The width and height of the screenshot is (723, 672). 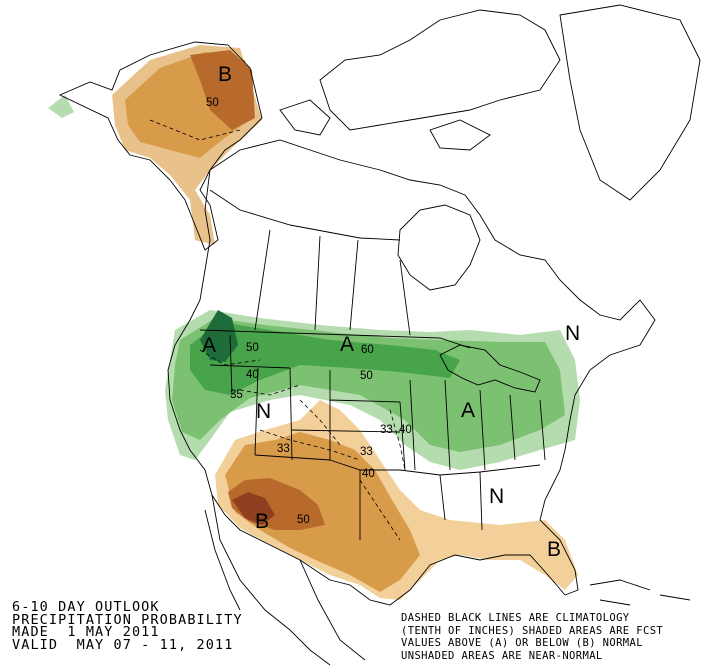 What do you see at coordinates (263, 411) in the screenshot?
I see `letter-n-rockies: N` at bounding box center [263, 411].